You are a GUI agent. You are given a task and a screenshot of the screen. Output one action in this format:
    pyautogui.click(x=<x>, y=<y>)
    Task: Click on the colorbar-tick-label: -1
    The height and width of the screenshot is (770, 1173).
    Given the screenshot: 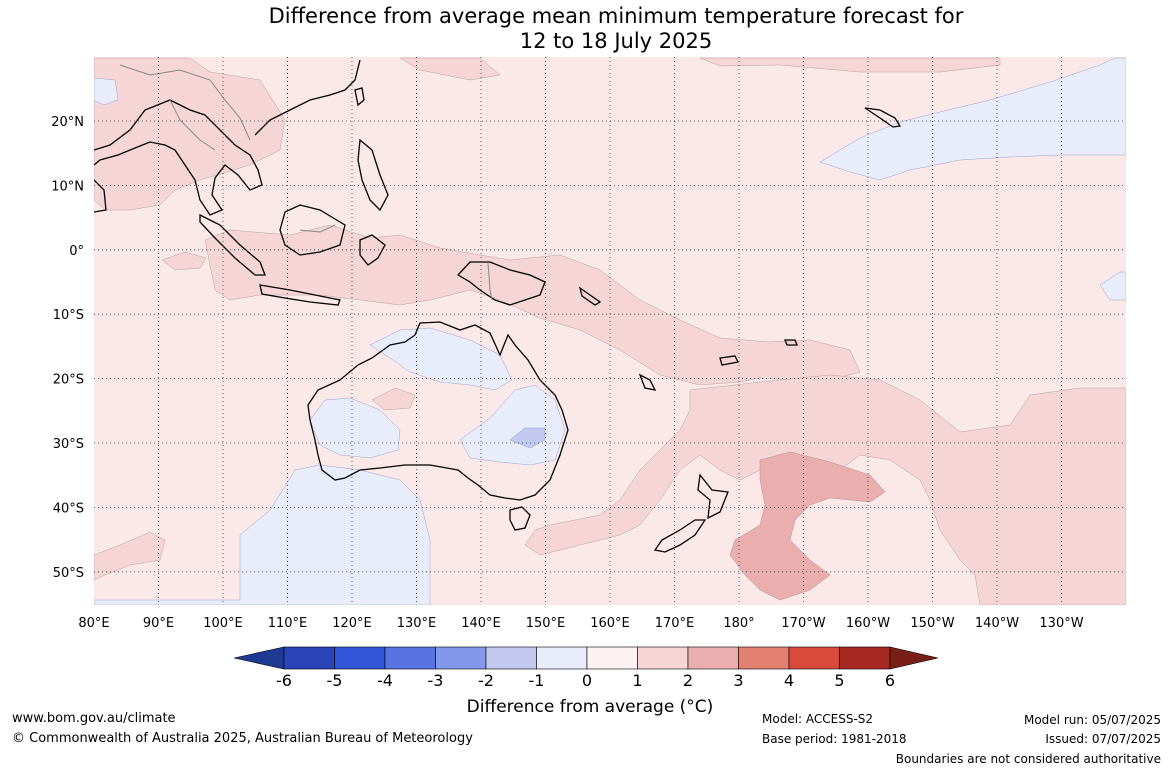 What is the action you would take?
    pyautogui.click(x=537, y=680)
    